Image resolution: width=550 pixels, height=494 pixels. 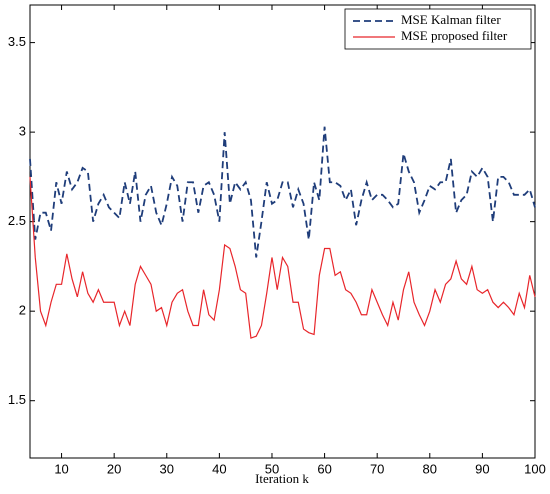 What do you see at coordinates (219, 468) in the screenshot?
I see `x-tick-label: 40` at bounding box center [219, 468].